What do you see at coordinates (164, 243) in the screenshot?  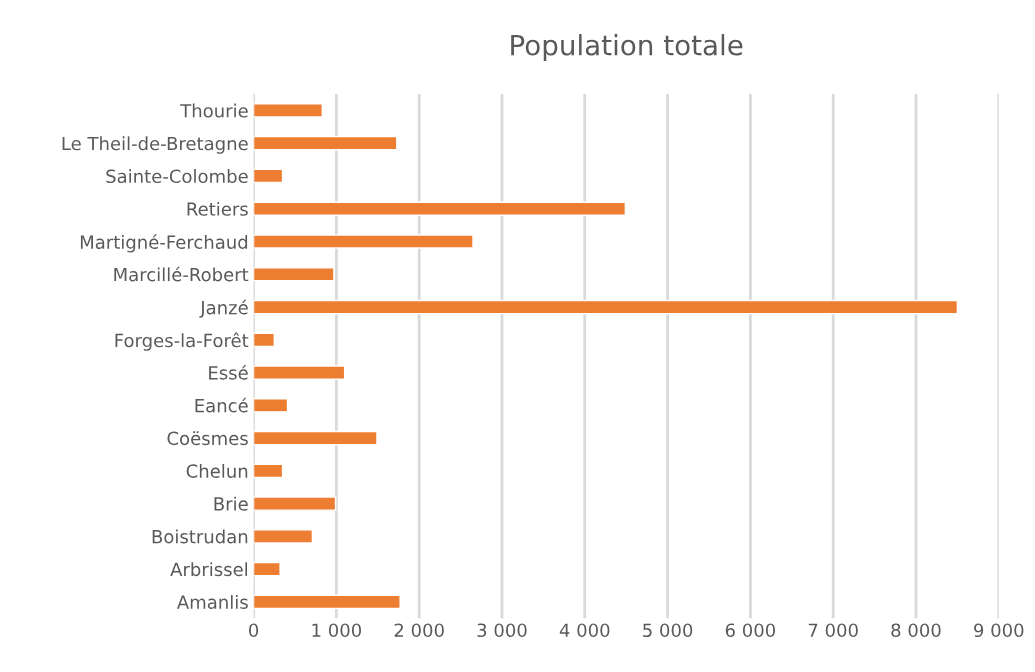 I see `y-tick-label: Martigné-Ferchaud` at bounding box center [164, 243].